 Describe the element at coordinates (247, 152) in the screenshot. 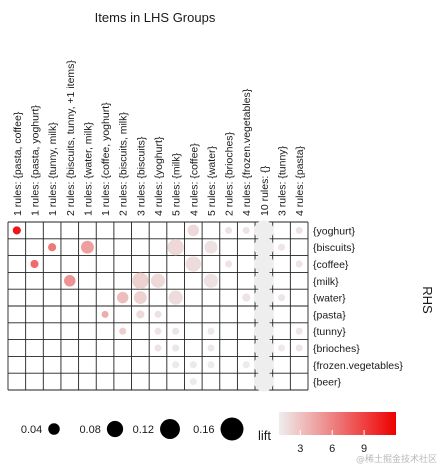

I see `lhs-group-label: 4 rules: {frozen.vegetables}` at that location.